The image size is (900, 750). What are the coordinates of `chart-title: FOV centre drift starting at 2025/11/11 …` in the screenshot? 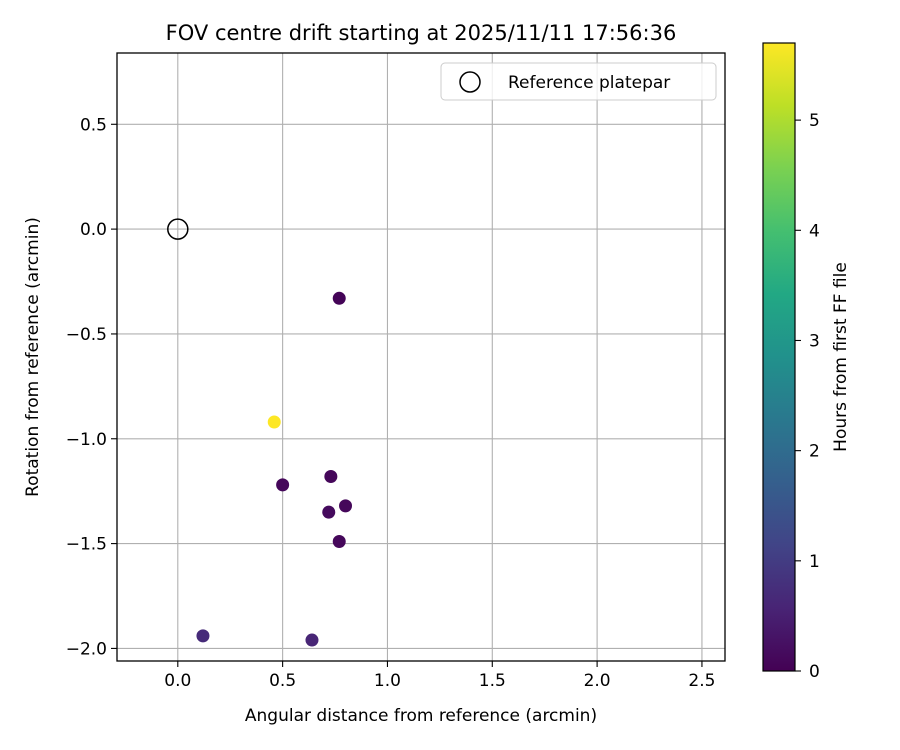 It's located at (421, 33).